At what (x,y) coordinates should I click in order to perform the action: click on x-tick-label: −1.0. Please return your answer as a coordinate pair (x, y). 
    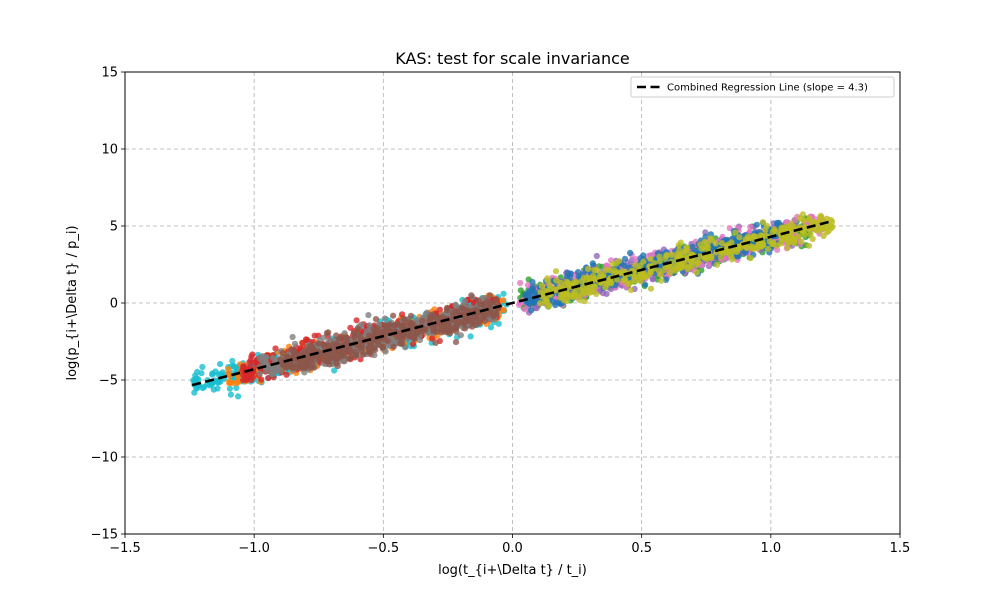
    Looking at the image, I should click on (254, 548).